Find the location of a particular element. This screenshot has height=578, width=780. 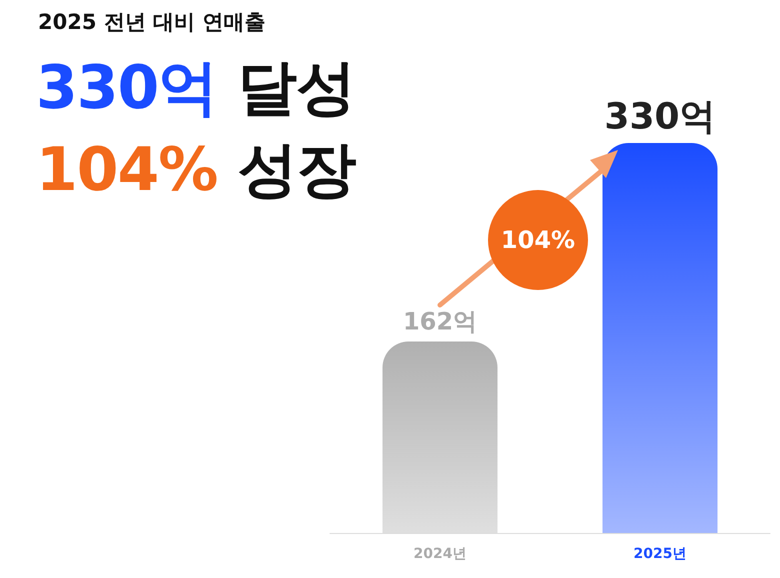

annotation: 104% 성장 is located at coordinates (196, 170).